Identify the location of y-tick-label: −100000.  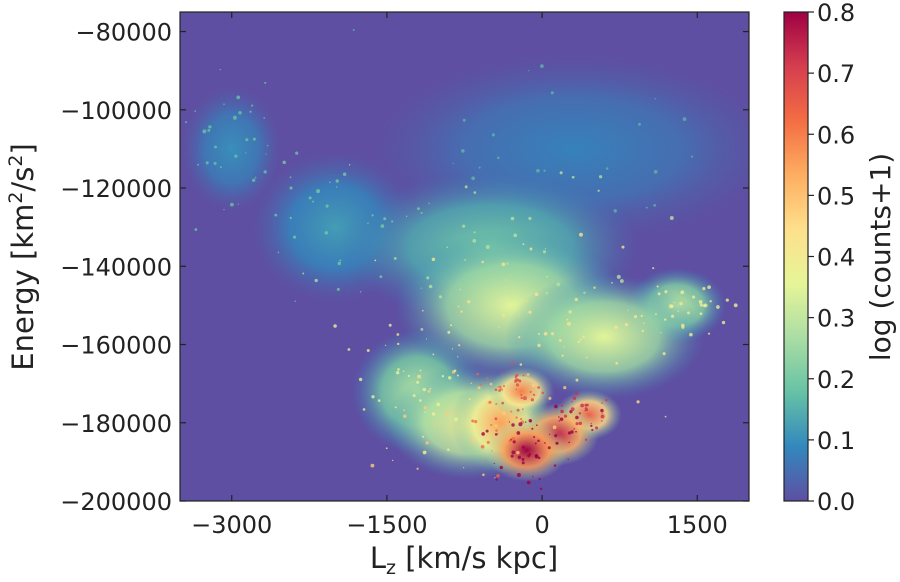
(116, 111).